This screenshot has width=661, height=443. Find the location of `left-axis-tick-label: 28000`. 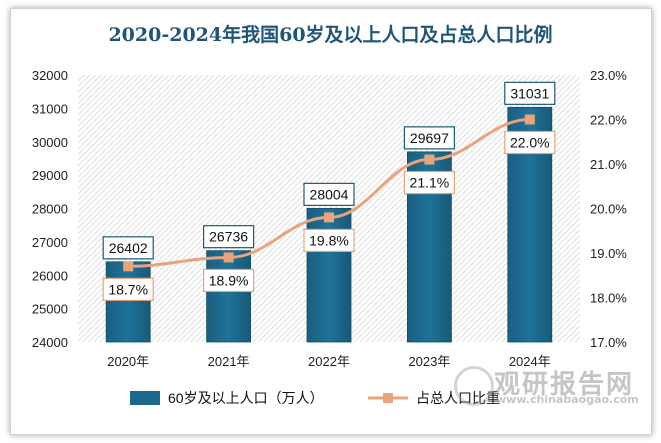

left-axis-tick-label: 28000 is located at coordinates (50, 209).